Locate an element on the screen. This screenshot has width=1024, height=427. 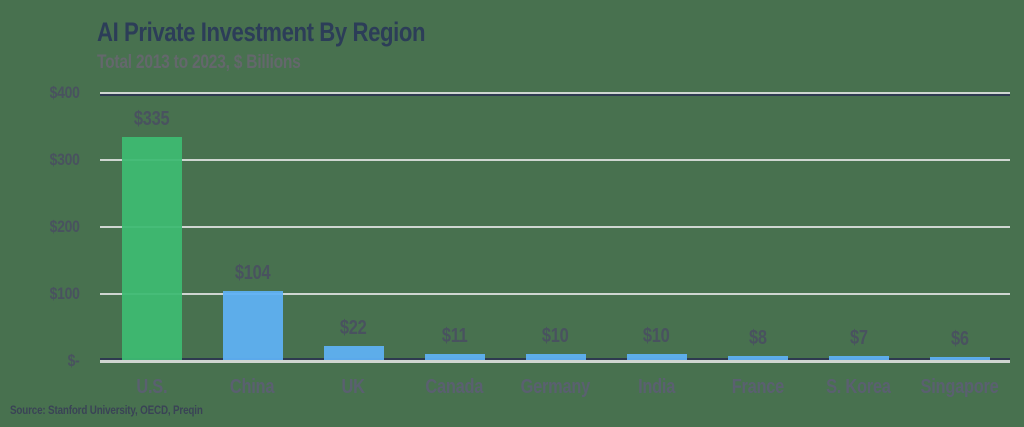
chart-subtitle-text: Total 2013 to 2023, $ Billions is located at coordinates (199, 62).